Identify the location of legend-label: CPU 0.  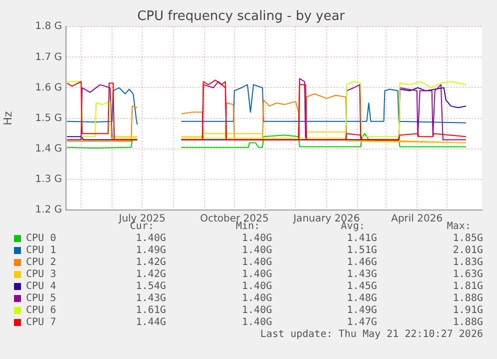
(41, 239).